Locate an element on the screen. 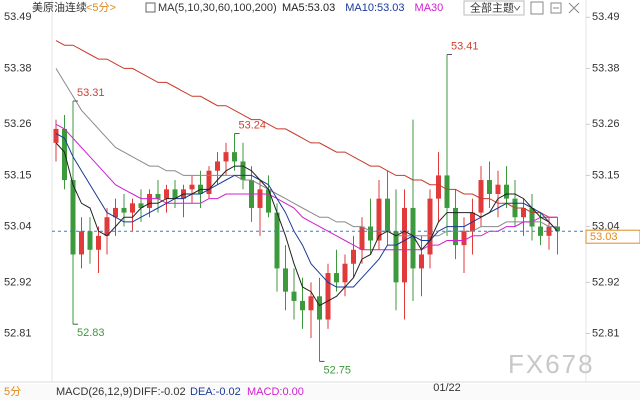  y-tick-label: 52.81 is located at coordinates (18, 333).